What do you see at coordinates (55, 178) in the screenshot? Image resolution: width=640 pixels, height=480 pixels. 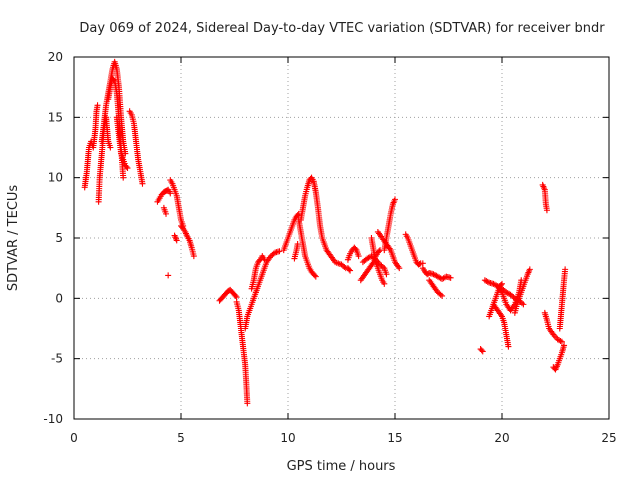 I see `y-tick-label: 10` at bounding box center [55, 178].